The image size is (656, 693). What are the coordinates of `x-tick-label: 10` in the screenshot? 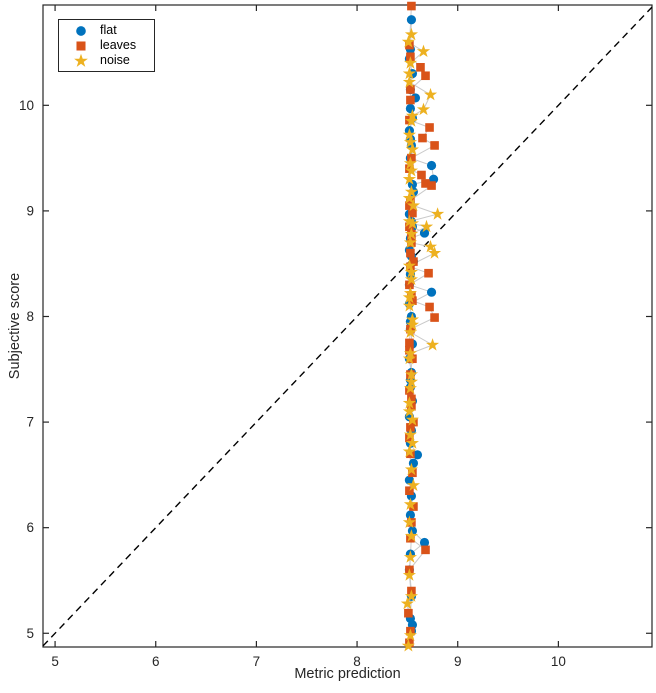 It's located at (558, 661).